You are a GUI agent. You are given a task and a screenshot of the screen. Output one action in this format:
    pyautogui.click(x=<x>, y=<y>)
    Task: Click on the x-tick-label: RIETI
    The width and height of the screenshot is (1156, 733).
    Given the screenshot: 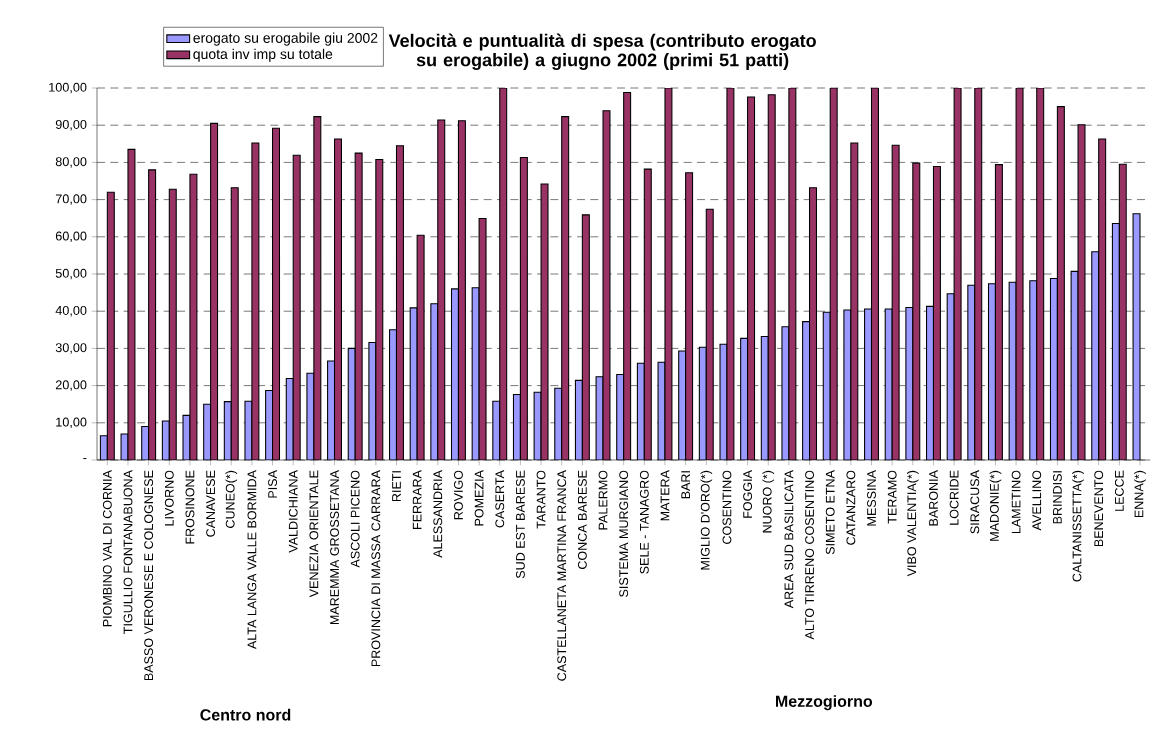 What is the action you would take?
    pyautogui.click(x=396, y=486)
    